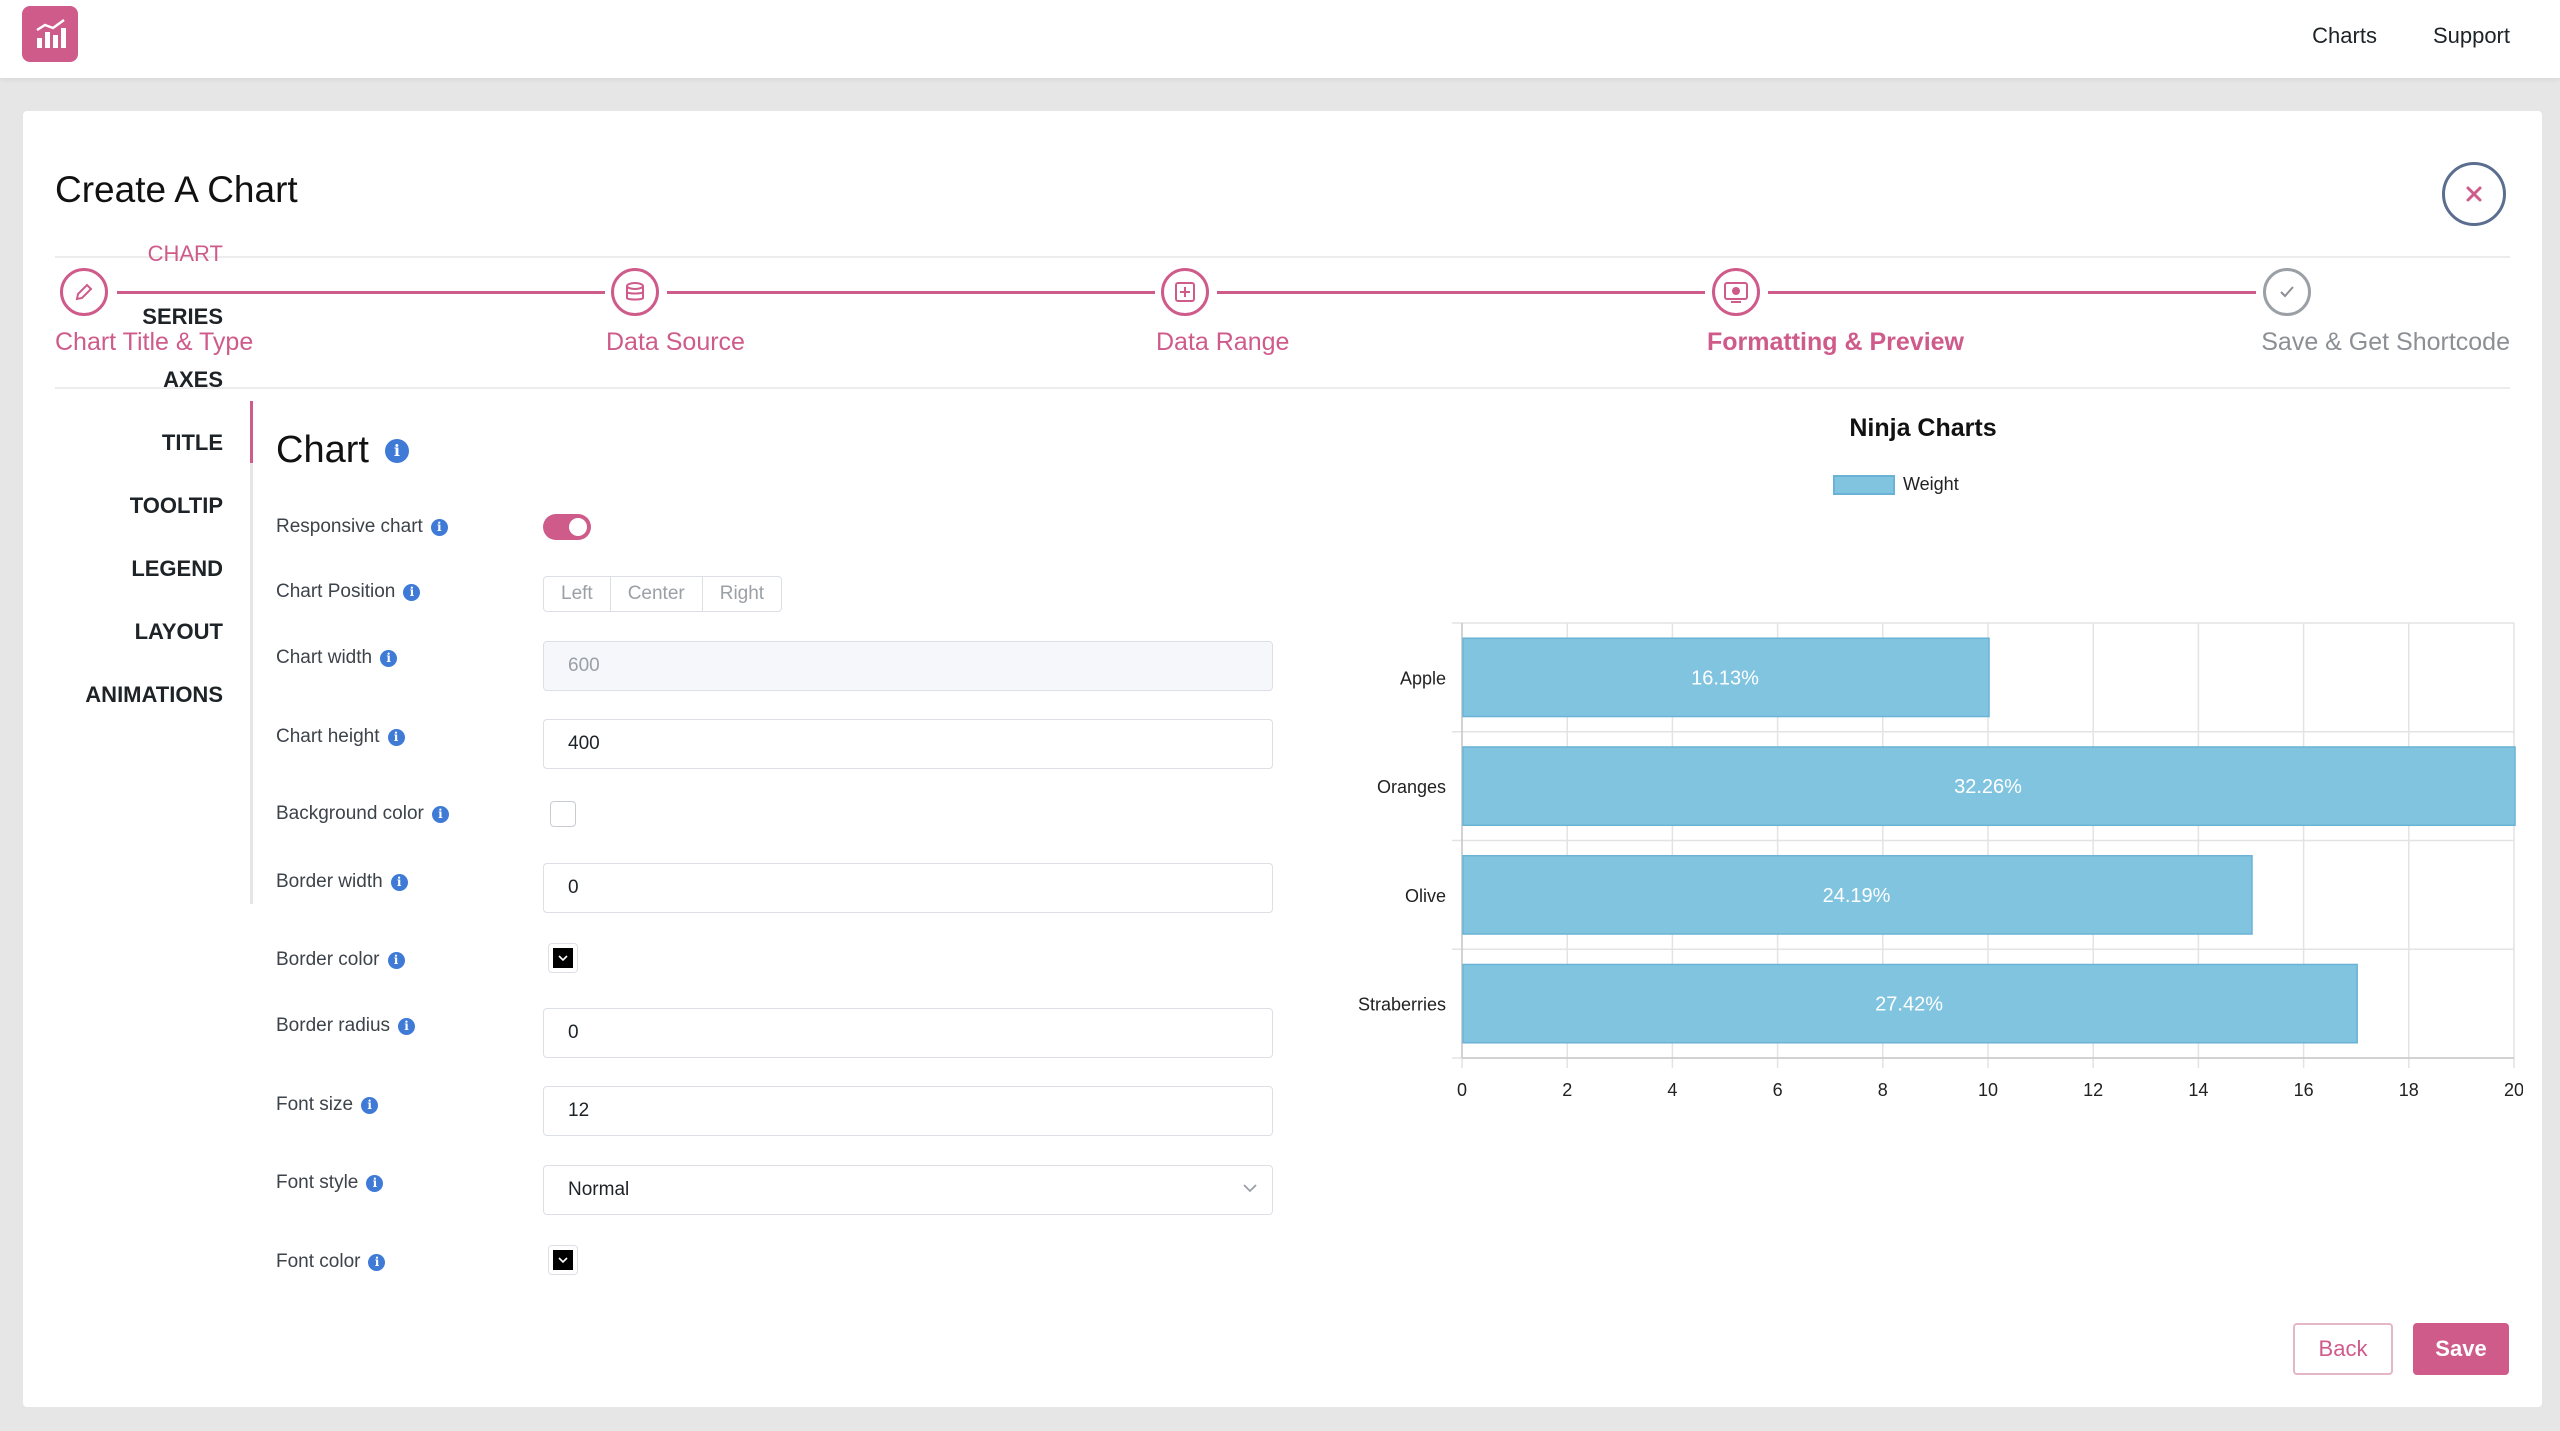 Image resolution: width=2560 pixels, height=1431 pixels. I want to click on font-size-input: 12, so click(908, 1111).